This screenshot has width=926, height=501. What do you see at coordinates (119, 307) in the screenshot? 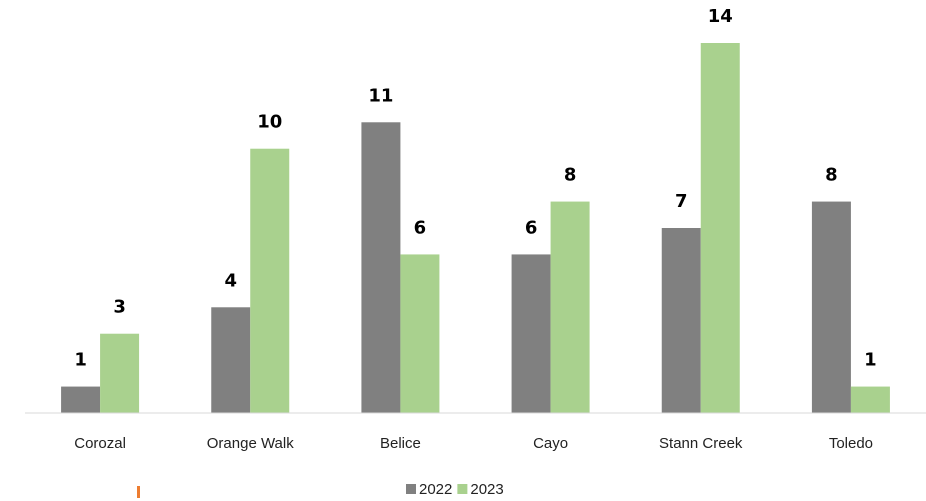
I see `data-label: 3` at bounding box center [119, 307].